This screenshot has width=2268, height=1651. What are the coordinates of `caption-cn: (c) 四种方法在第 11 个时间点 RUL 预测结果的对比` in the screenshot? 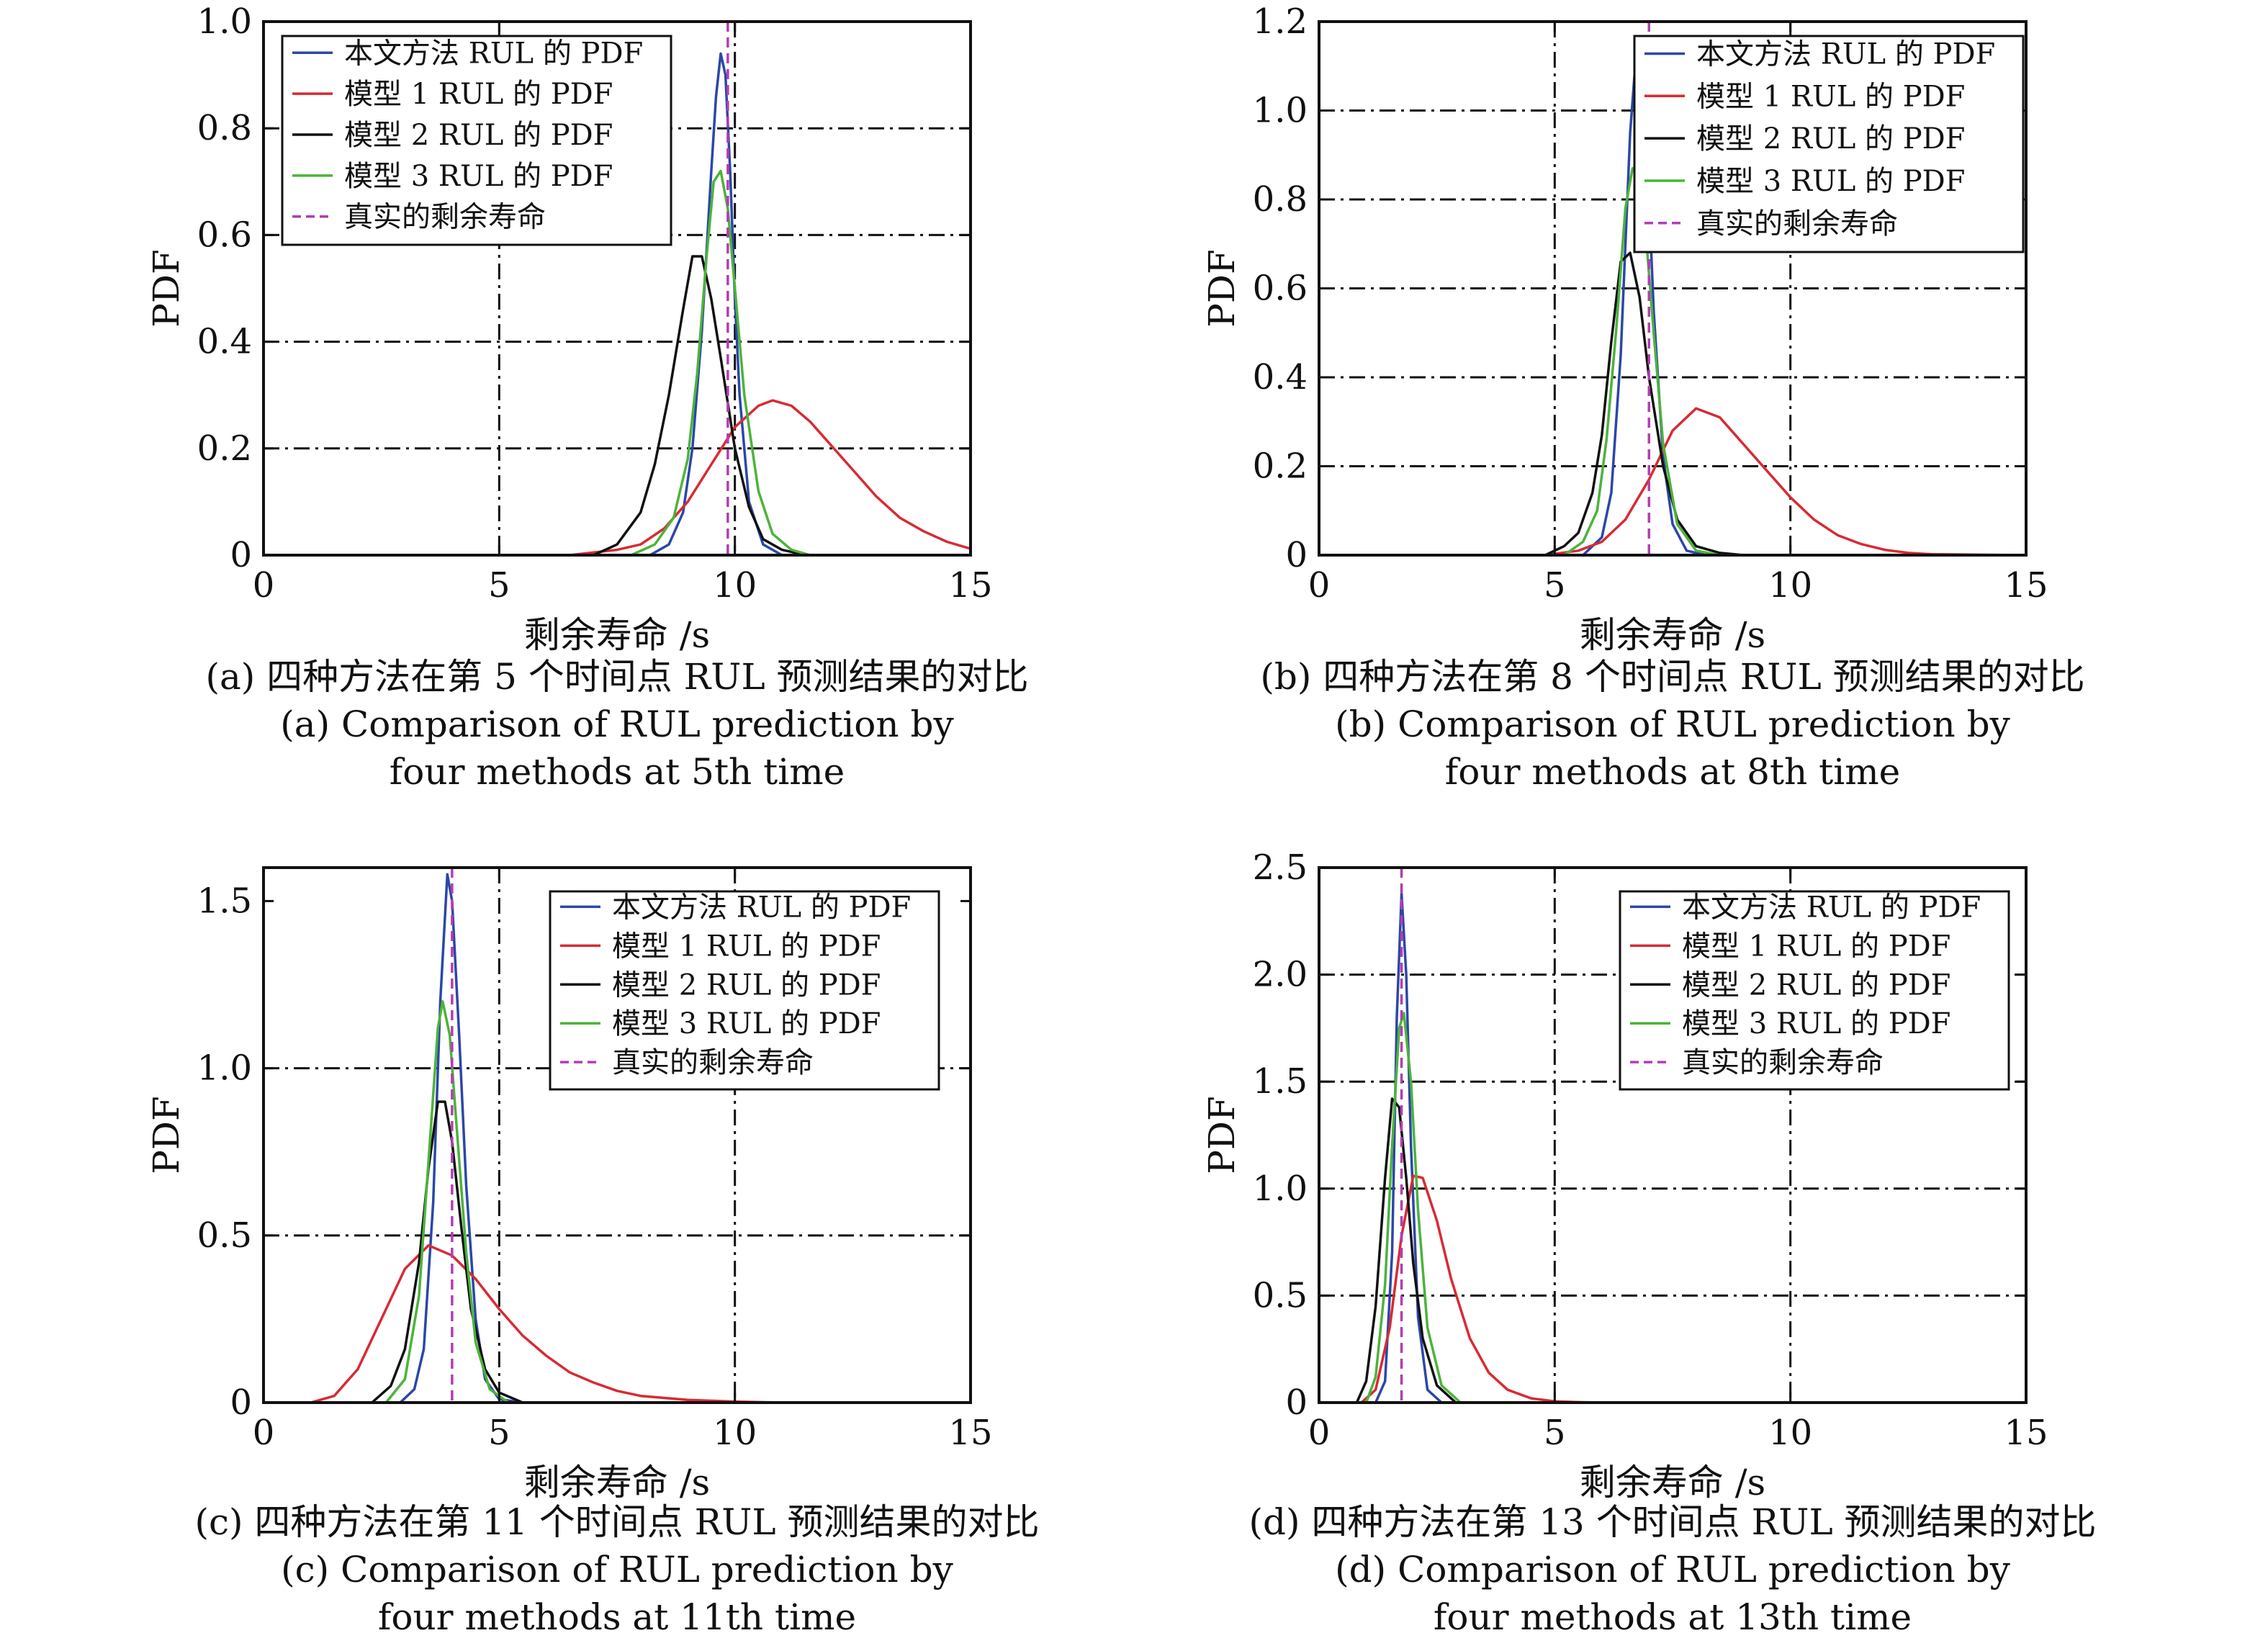 It's located at (616, 1522).